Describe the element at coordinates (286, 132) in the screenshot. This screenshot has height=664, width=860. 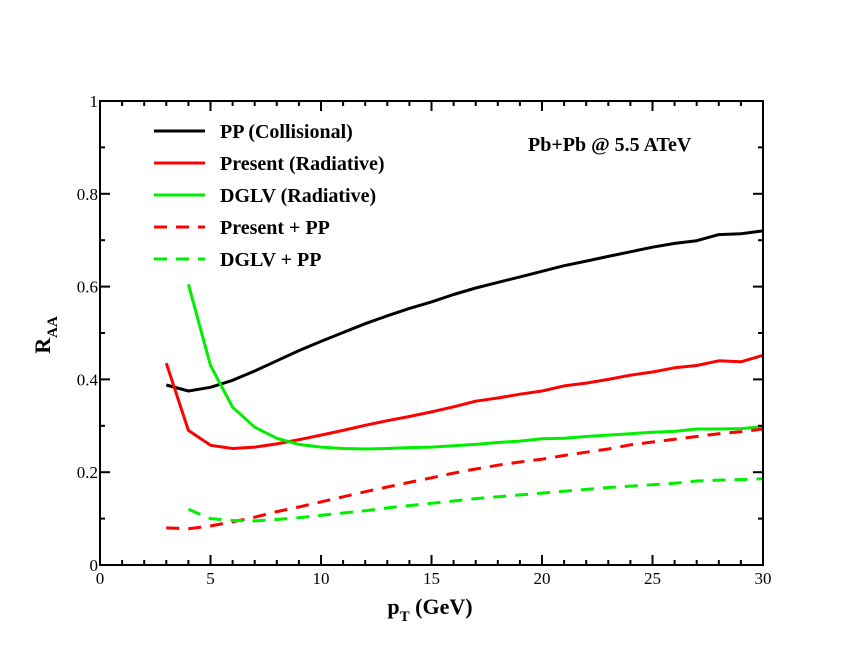
I see `legend-label-1: PP (Collisional)` at that location.